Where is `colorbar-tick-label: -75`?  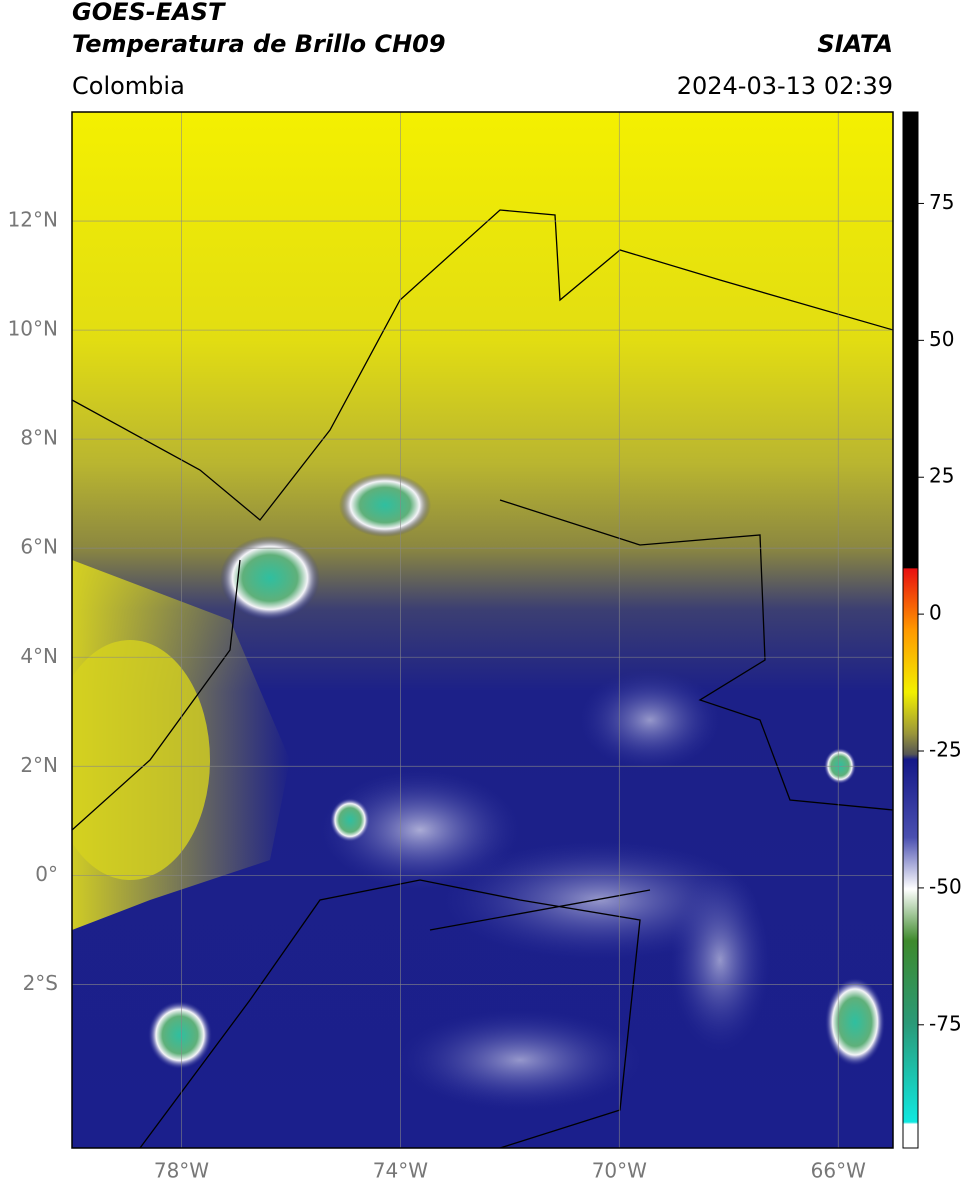
colorbar-tick-label: -75 is located at coordinates (945, 1023).